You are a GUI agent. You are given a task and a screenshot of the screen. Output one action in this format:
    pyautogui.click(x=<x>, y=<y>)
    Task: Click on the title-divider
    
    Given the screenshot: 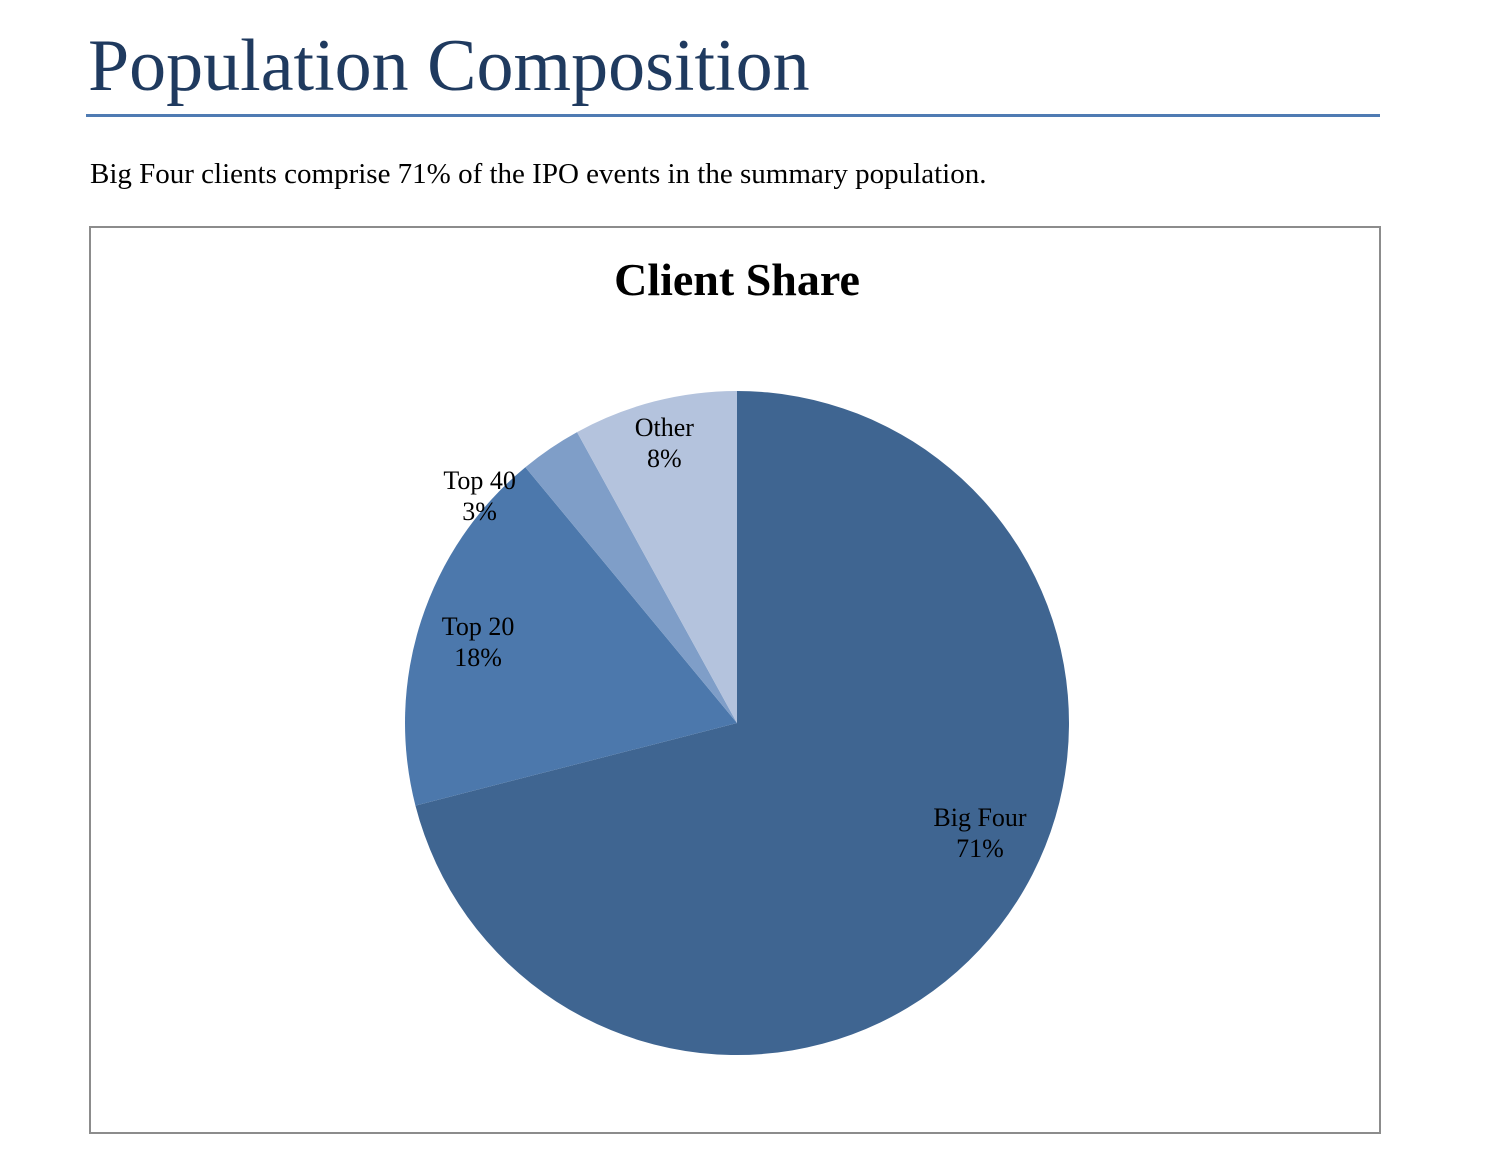 What is the action you would take?
    pyautogui.click(x=733, y=115)
    